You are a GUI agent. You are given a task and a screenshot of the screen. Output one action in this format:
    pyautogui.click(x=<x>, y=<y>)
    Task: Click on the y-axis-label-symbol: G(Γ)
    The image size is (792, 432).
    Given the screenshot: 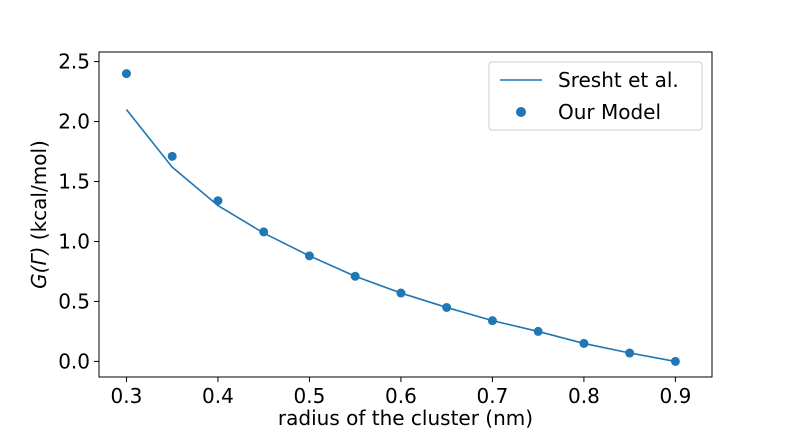 What is the action you would take?
    pyautogui.click(x=39, y=268)
    